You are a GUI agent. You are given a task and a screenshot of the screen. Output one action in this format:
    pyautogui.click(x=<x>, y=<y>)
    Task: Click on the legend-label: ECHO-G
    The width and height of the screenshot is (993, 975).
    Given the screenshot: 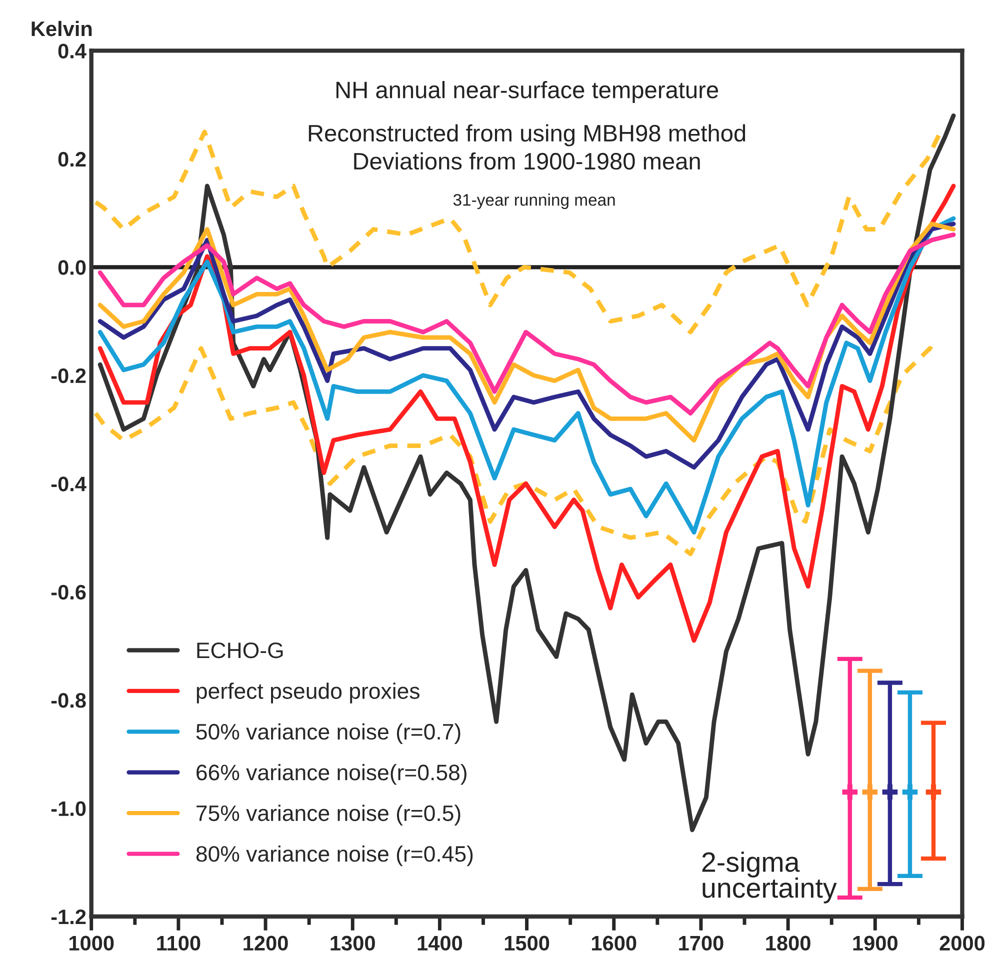 What is the action you would take?
    pyautogui.click(x=240, y=650)
    